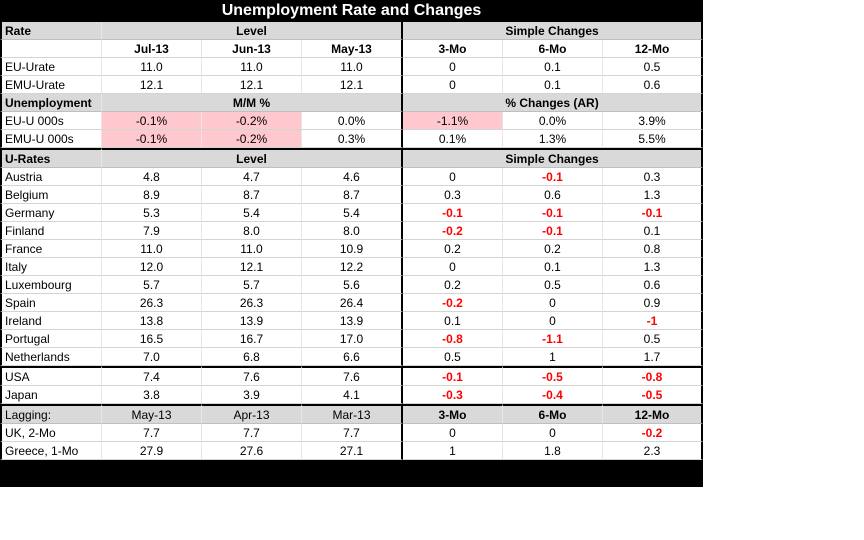 This screenshot has height=540, width=864. Describe the element at coordinates (51, 31) in the screenshot. I see `rate-section-label: Rate` at that location.